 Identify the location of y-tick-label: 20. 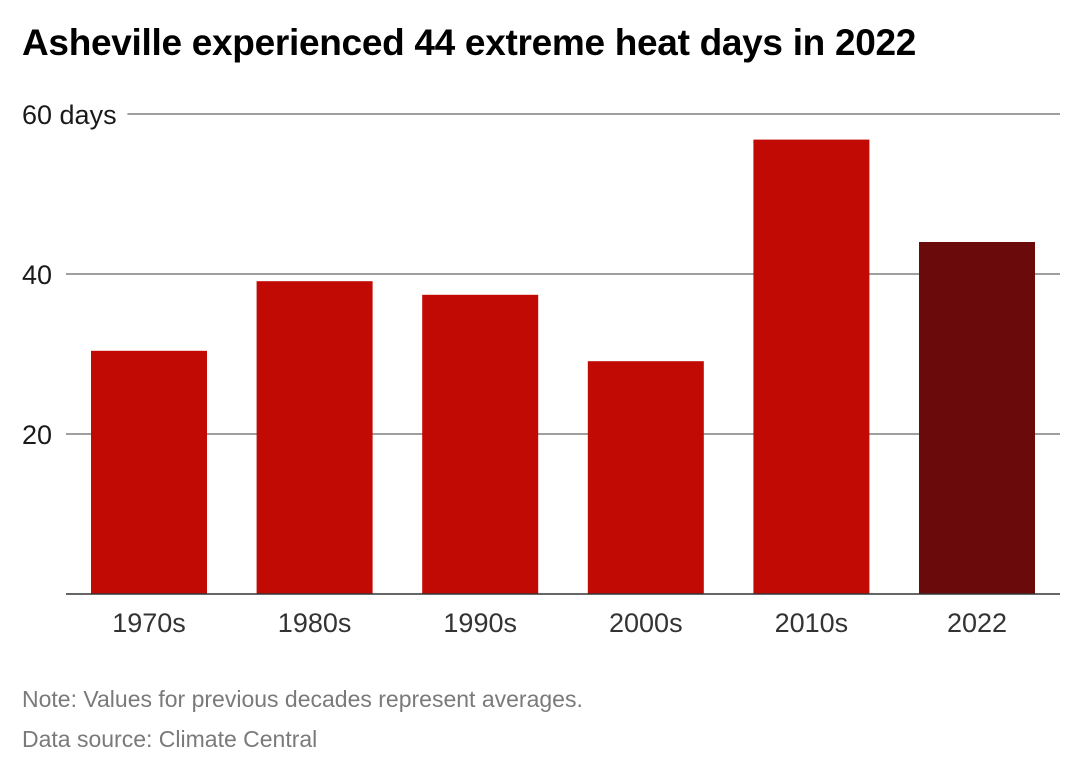
(37, 435).